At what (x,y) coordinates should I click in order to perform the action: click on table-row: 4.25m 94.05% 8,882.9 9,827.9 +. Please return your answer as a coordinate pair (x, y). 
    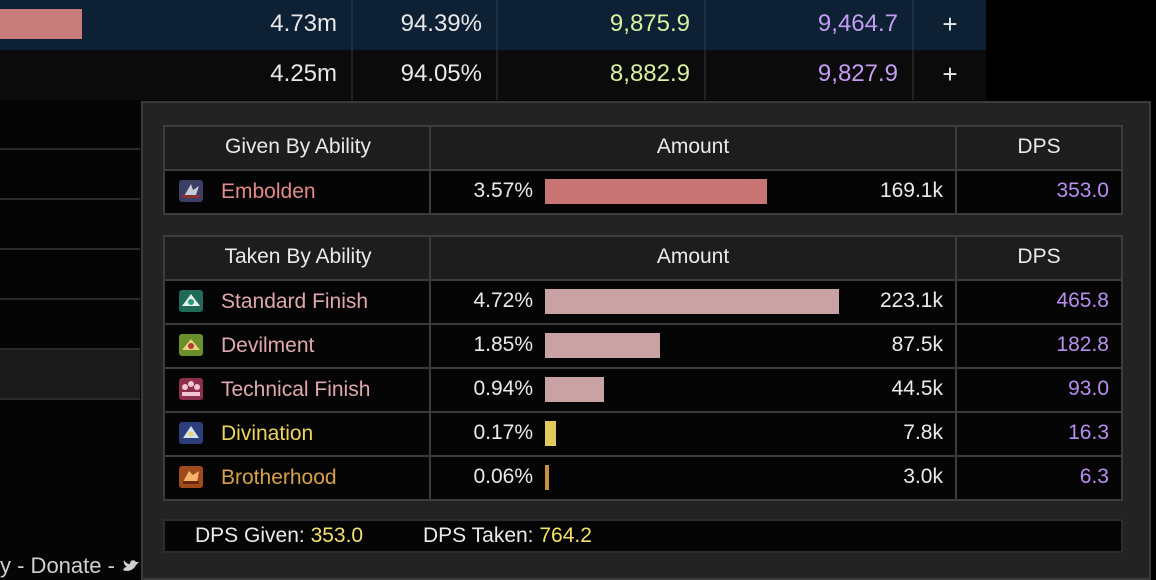
    Looking at the image, I should click on (493, 75).